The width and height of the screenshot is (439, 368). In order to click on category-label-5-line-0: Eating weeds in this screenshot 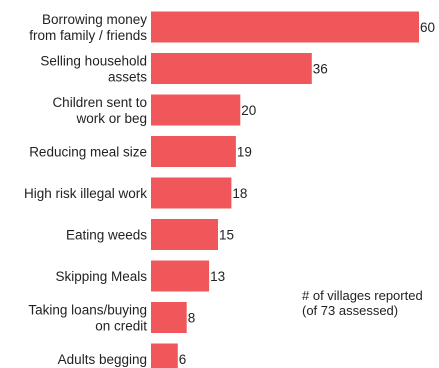, I will do `click(106, 235)`.